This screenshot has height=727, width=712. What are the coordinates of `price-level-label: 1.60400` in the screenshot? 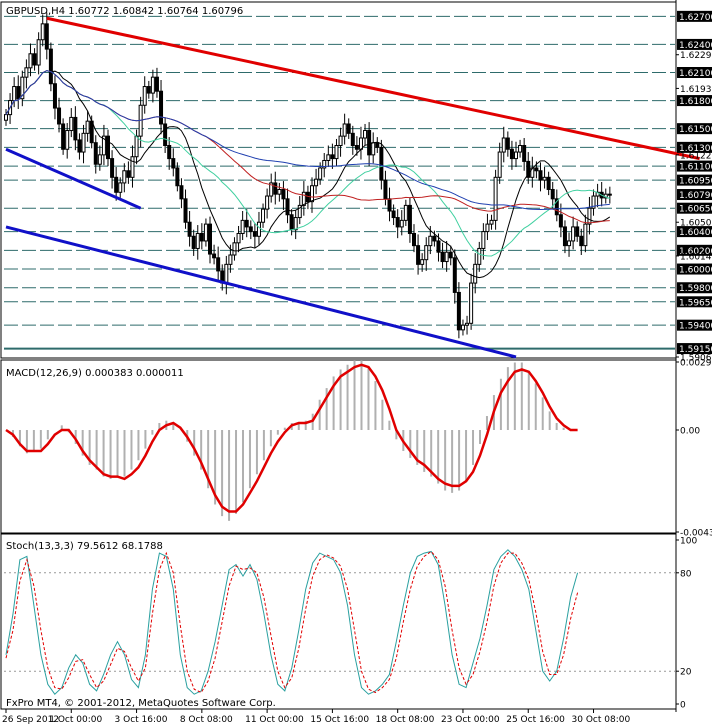 It's located at (695, 233).